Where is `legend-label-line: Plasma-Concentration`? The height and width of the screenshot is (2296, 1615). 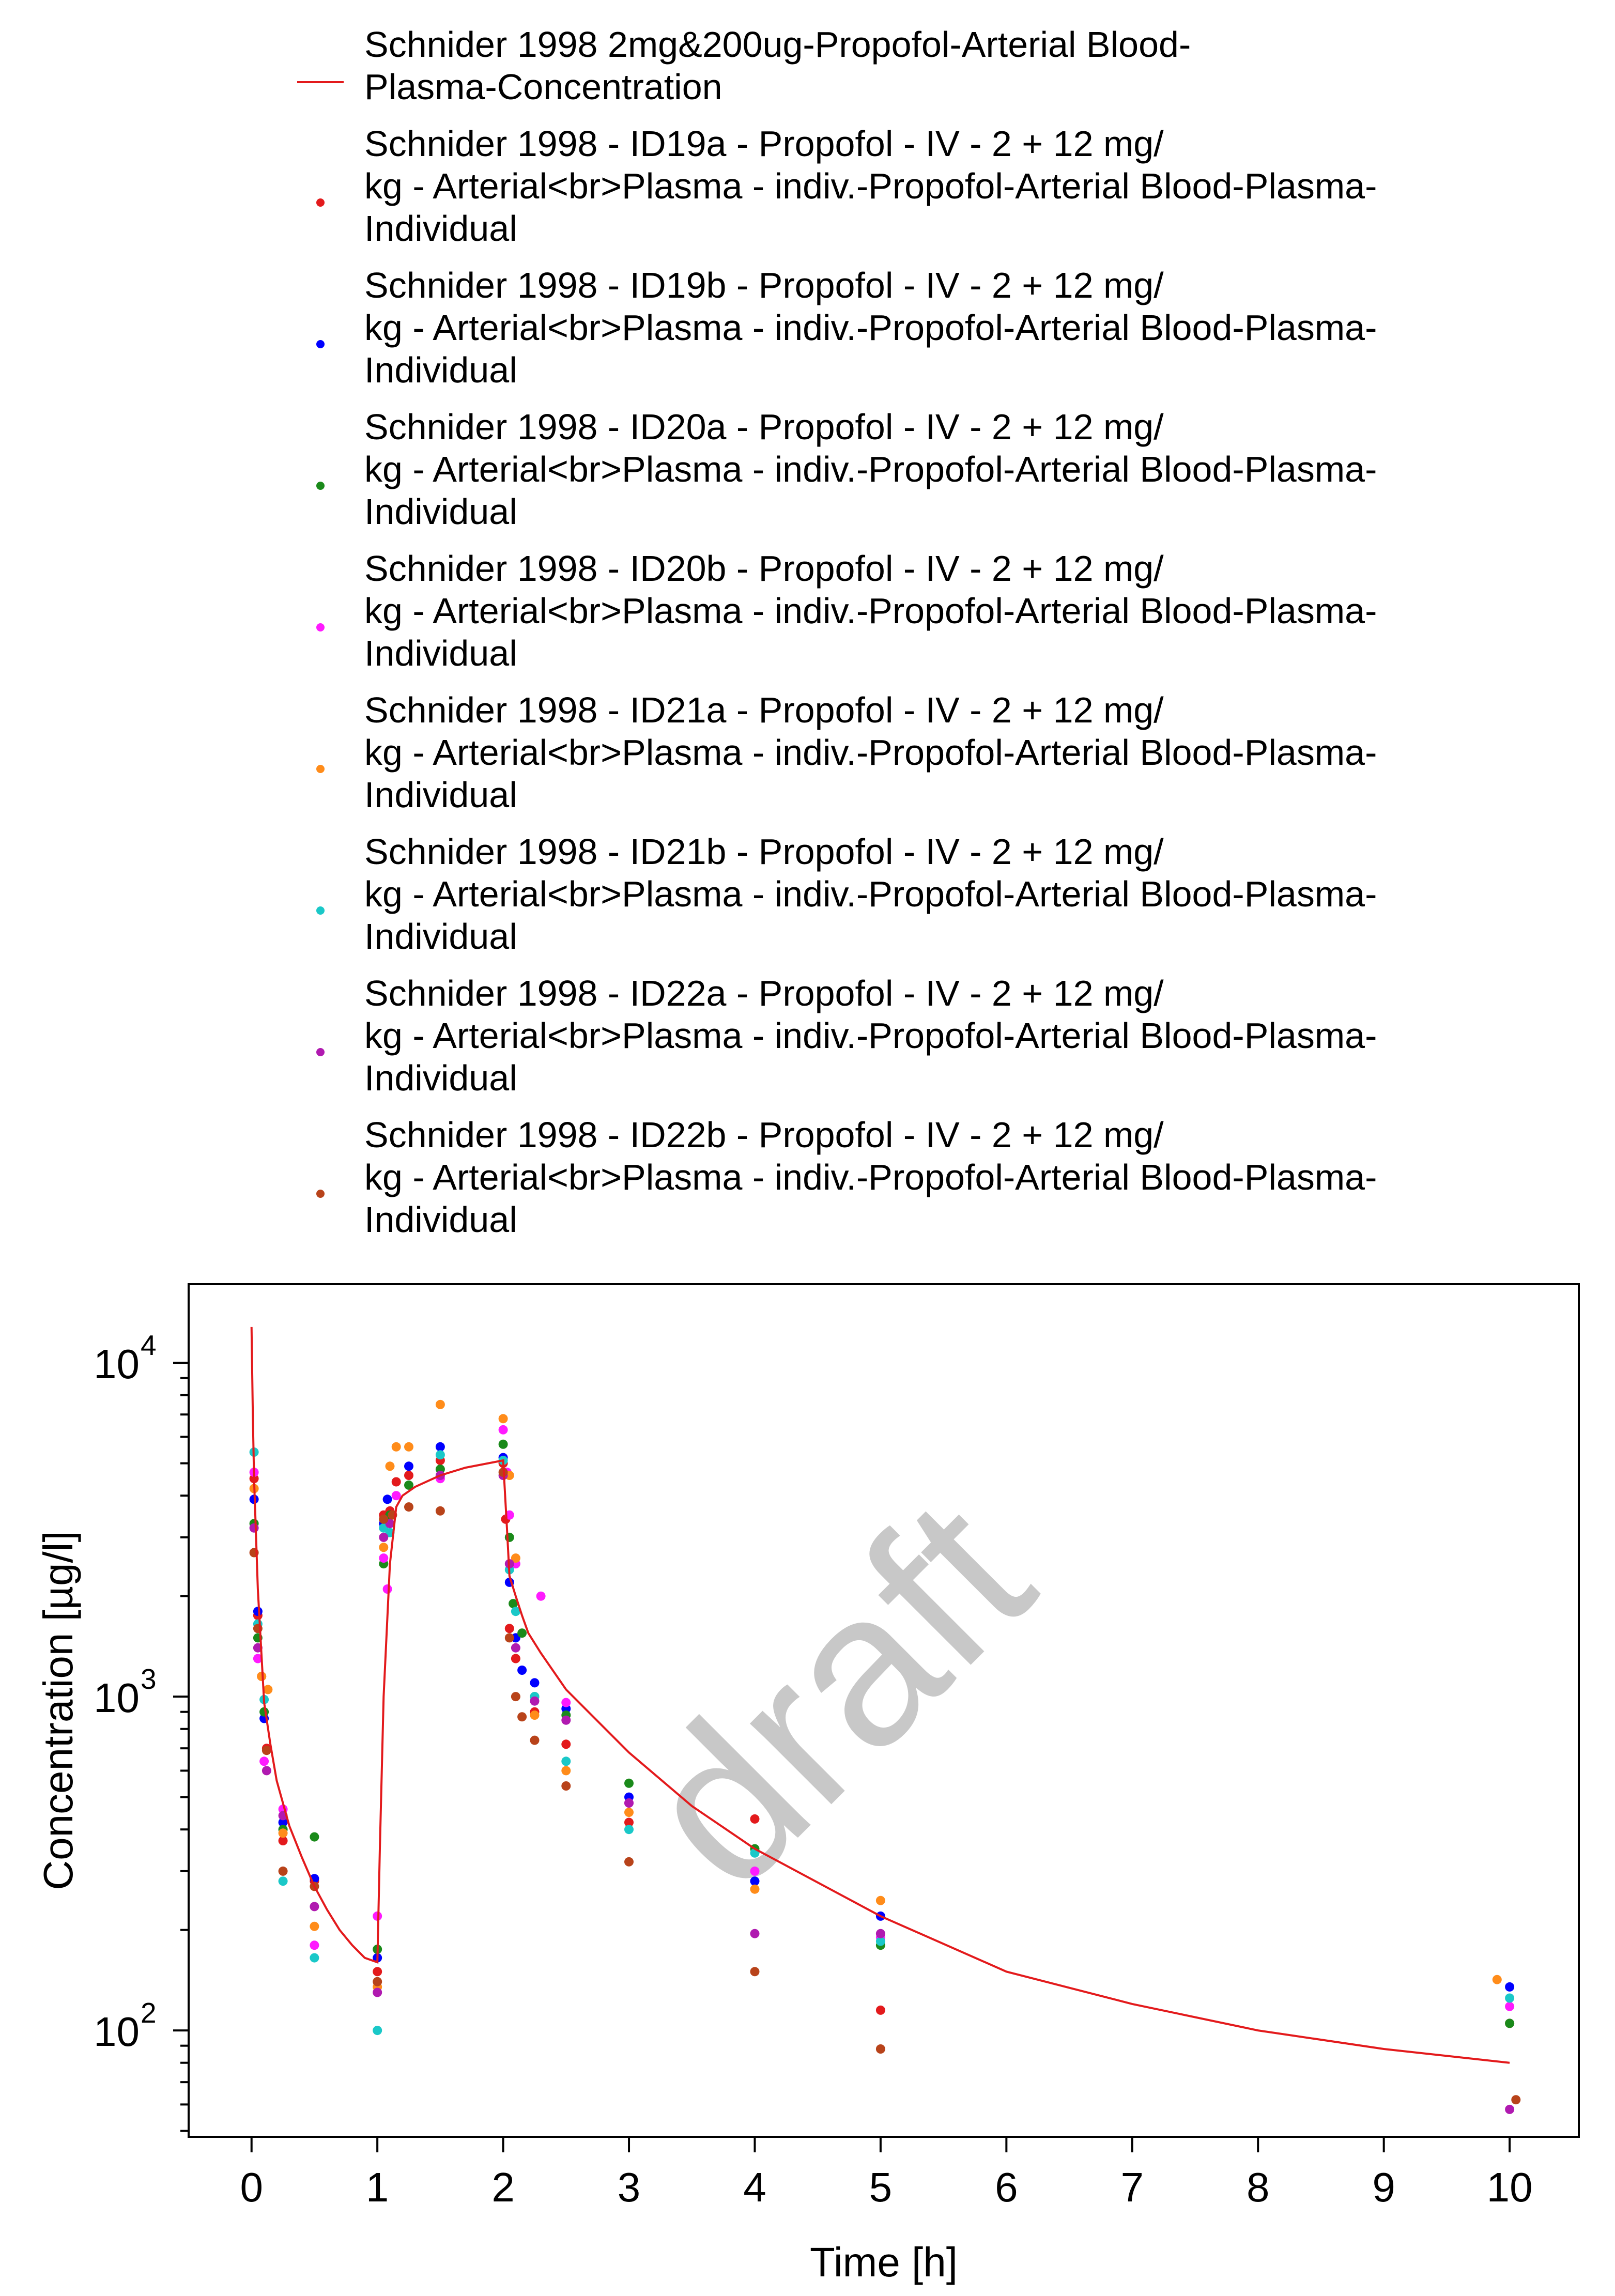 legend-label-line: Plasma-Concentration is located at coordinates (543, 87).